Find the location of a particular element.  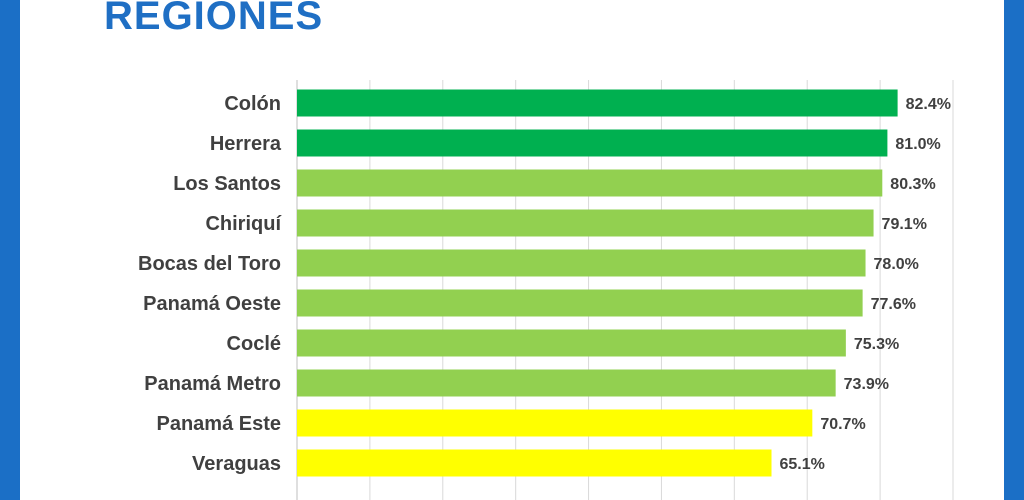

value-label: 79.1% is located at coordinates (904, 224).